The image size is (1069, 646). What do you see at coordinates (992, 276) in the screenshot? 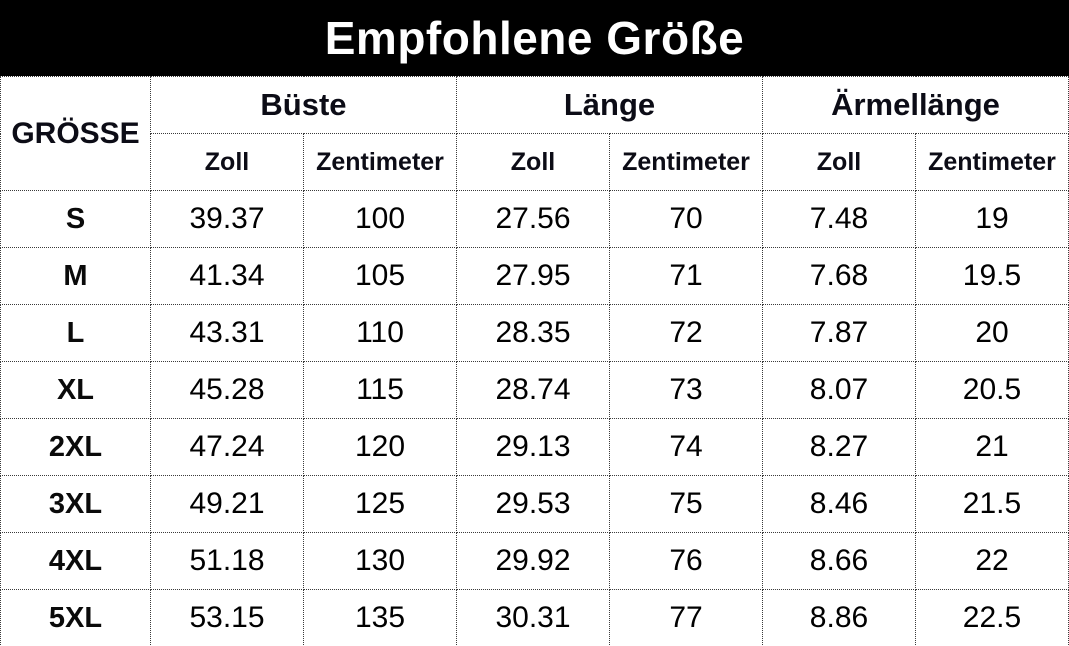
I see `value-cell: 19.5` at bounding box center [992, 276].